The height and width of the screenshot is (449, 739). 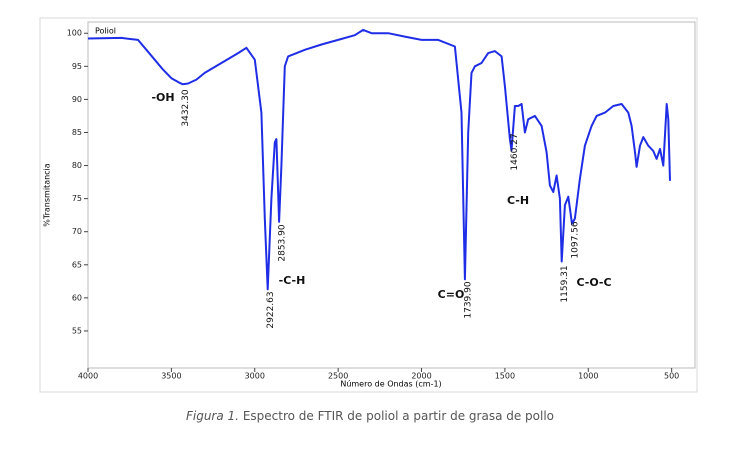 What do you see at coordinates (77, 66) in the screenshot?
I see `y-tick-label: 95` at bounding box center [77, 66].